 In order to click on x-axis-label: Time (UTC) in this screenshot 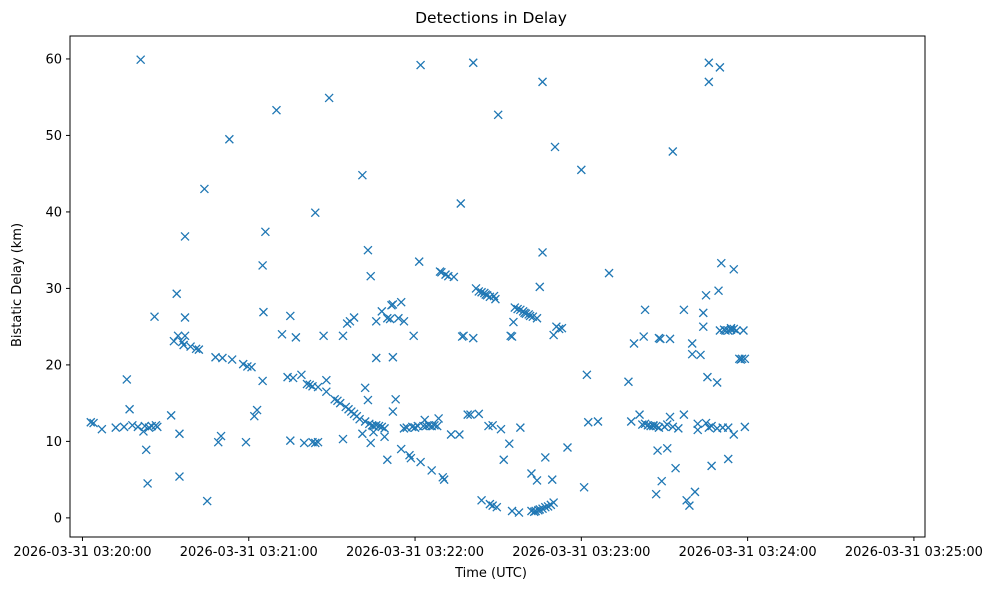, I will do `click(490, 573)`.